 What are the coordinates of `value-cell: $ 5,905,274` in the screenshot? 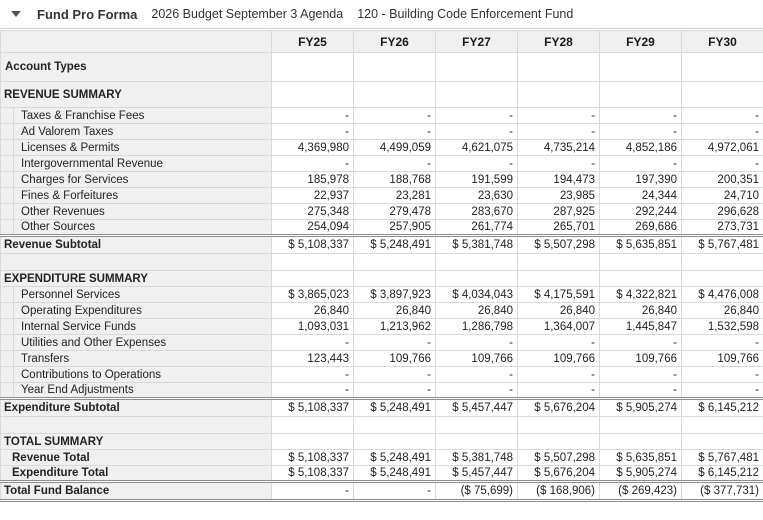 It's located at (640, 407).